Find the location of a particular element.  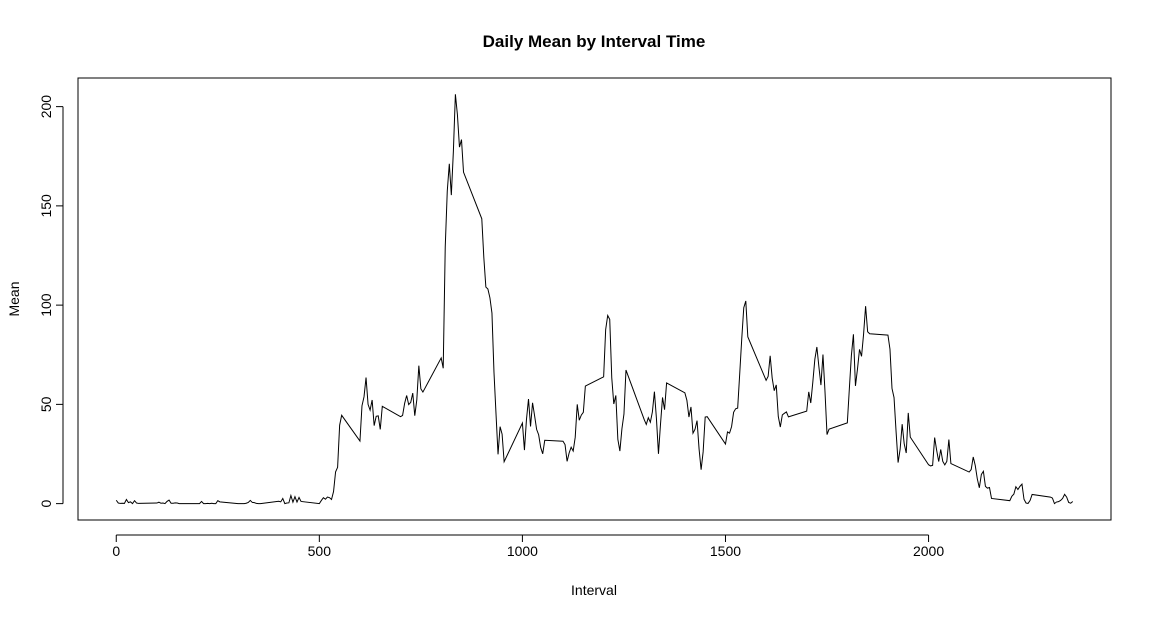

x-tick-label: 1500 is located at coordinates (725, 551).